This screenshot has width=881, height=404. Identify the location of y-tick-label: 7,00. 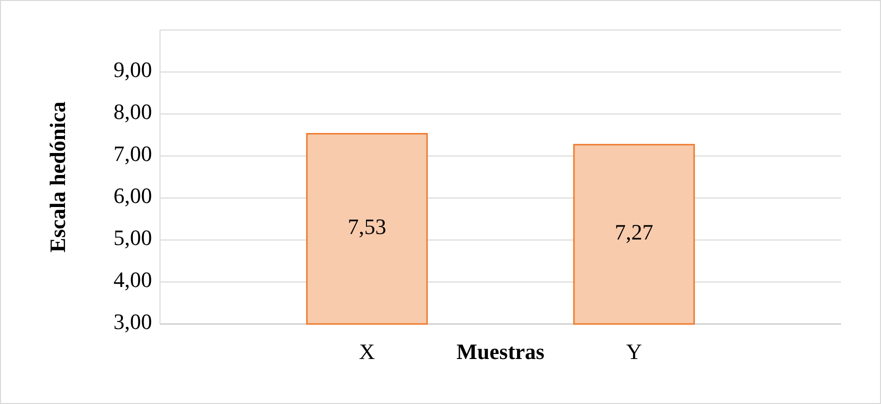
(133, 153).